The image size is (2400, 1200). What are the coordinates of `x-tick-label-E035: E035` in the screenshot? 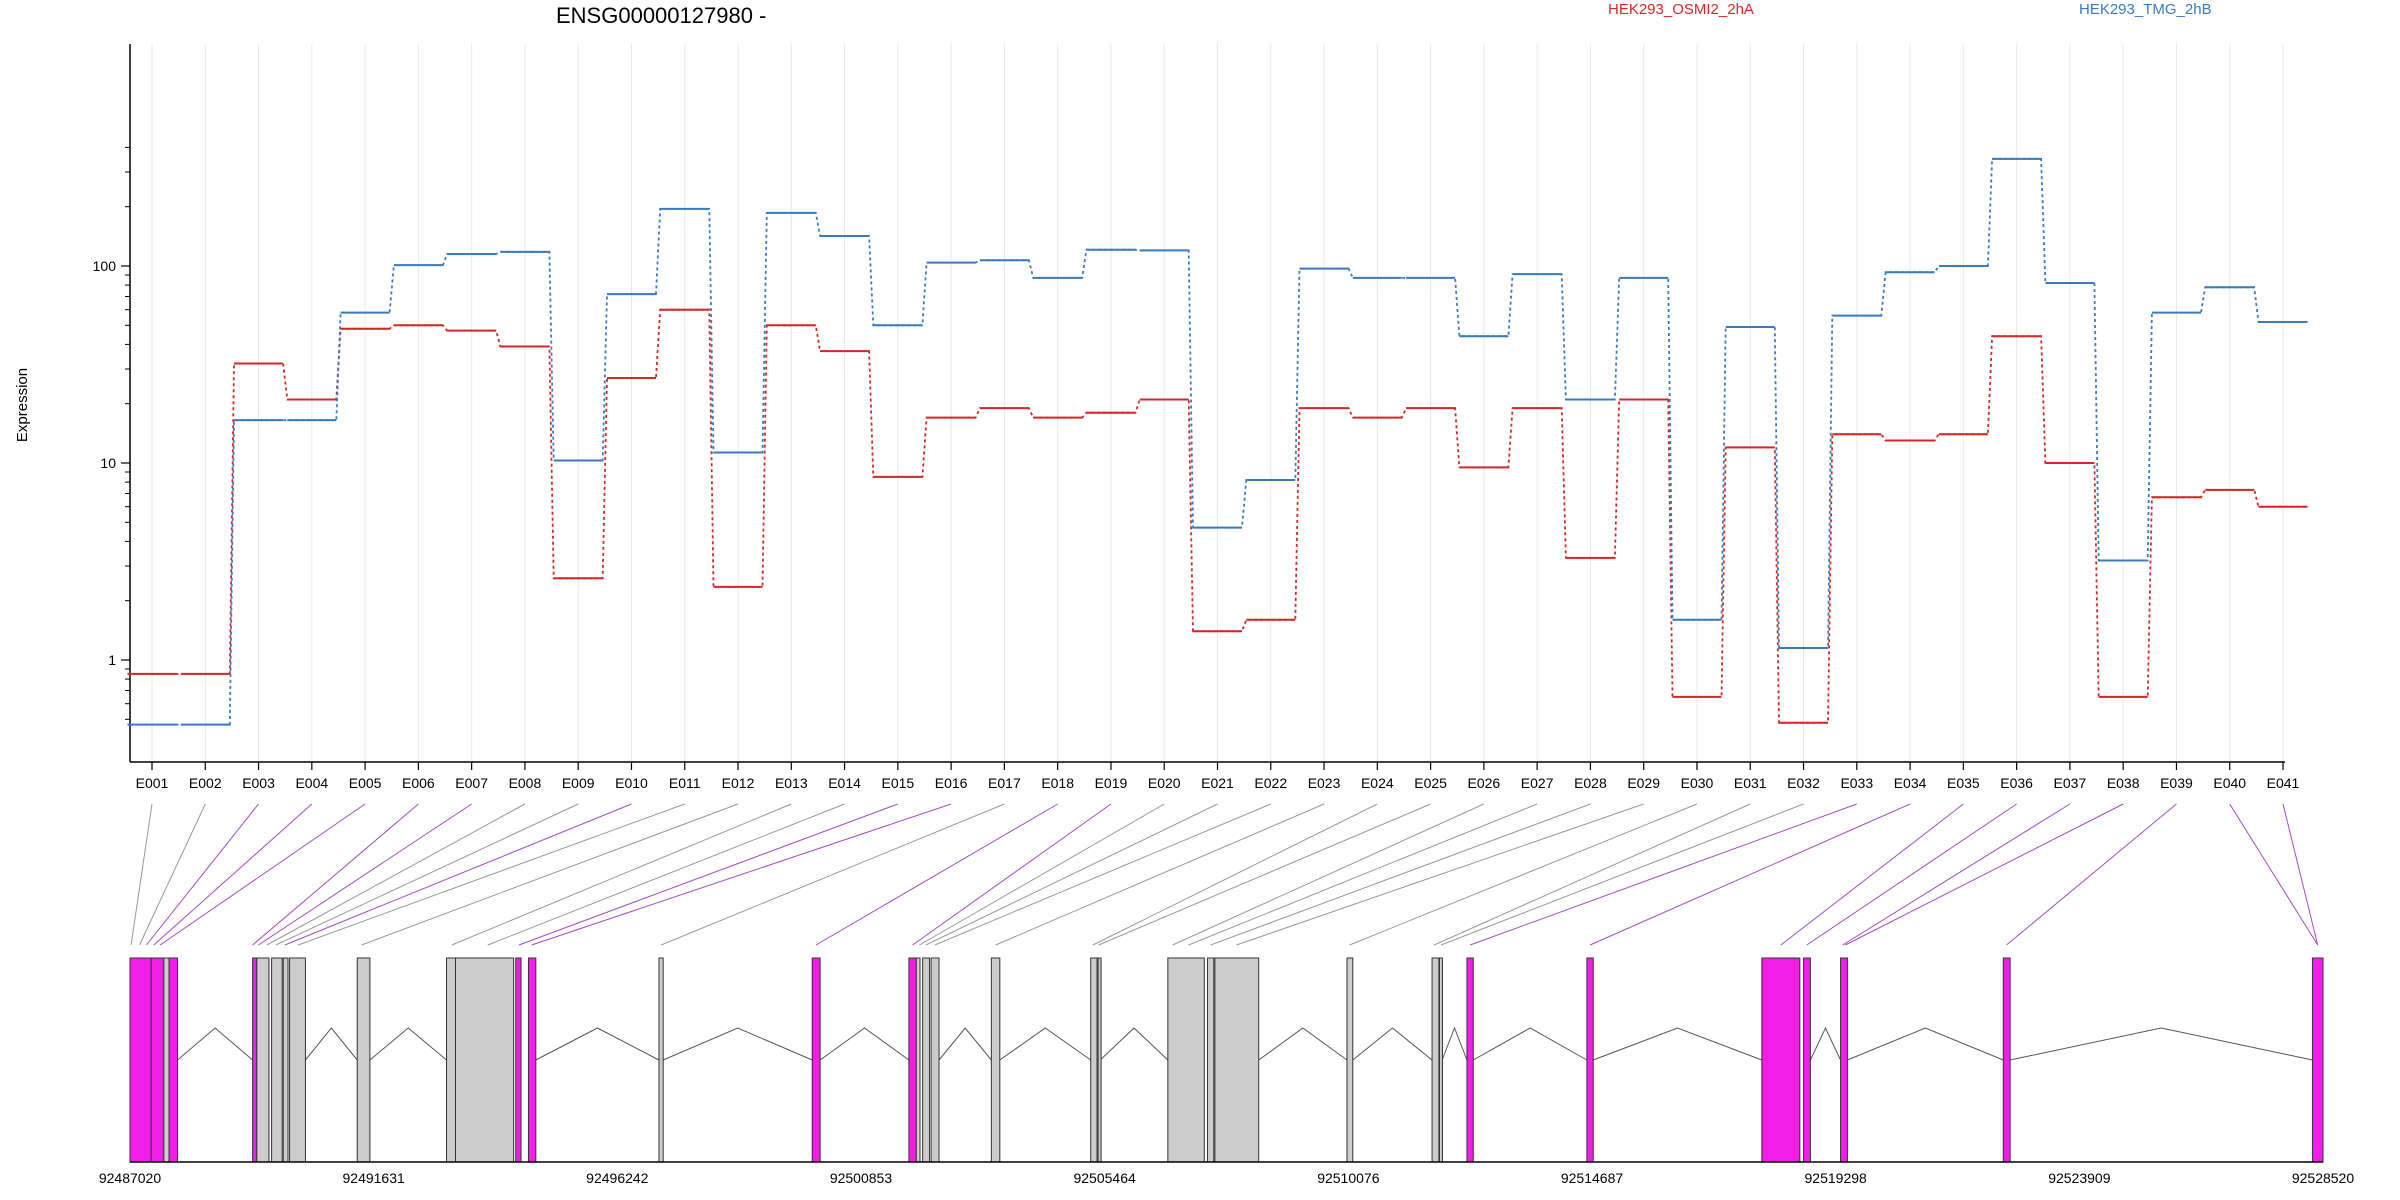 It's located at (1963, 783).